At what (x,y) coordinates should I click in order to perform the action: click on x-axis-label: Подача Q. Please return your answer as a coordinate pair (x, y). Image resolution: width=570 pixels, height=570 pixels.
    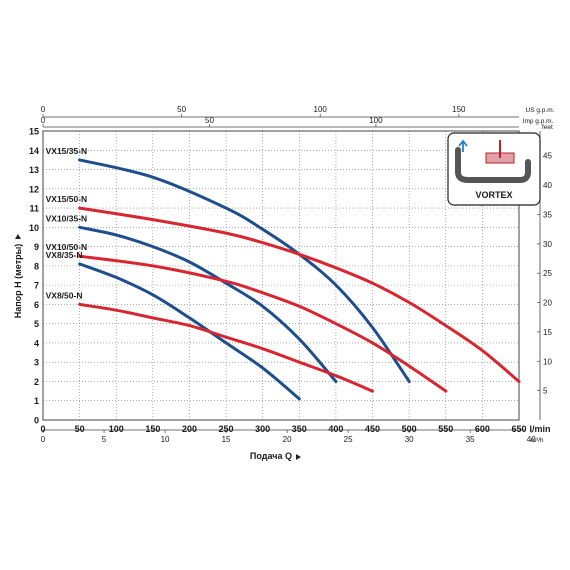
    Looking at the image, I should click on (271, 456).